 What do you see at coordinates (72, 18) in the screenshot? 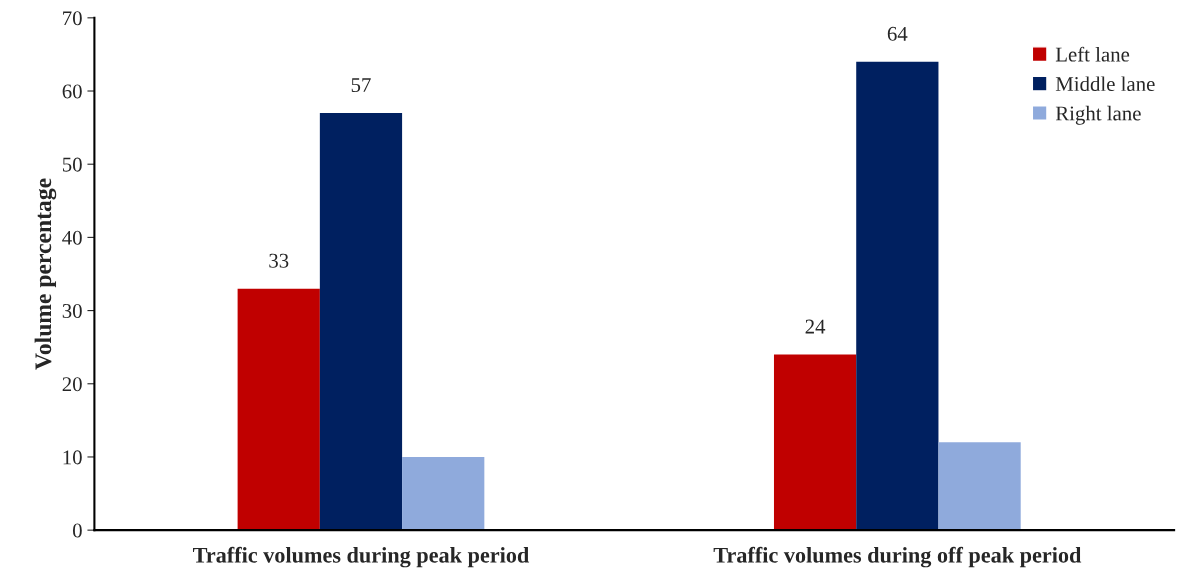
I see `y-tick-label: 70` at bounding box center [72, 18].